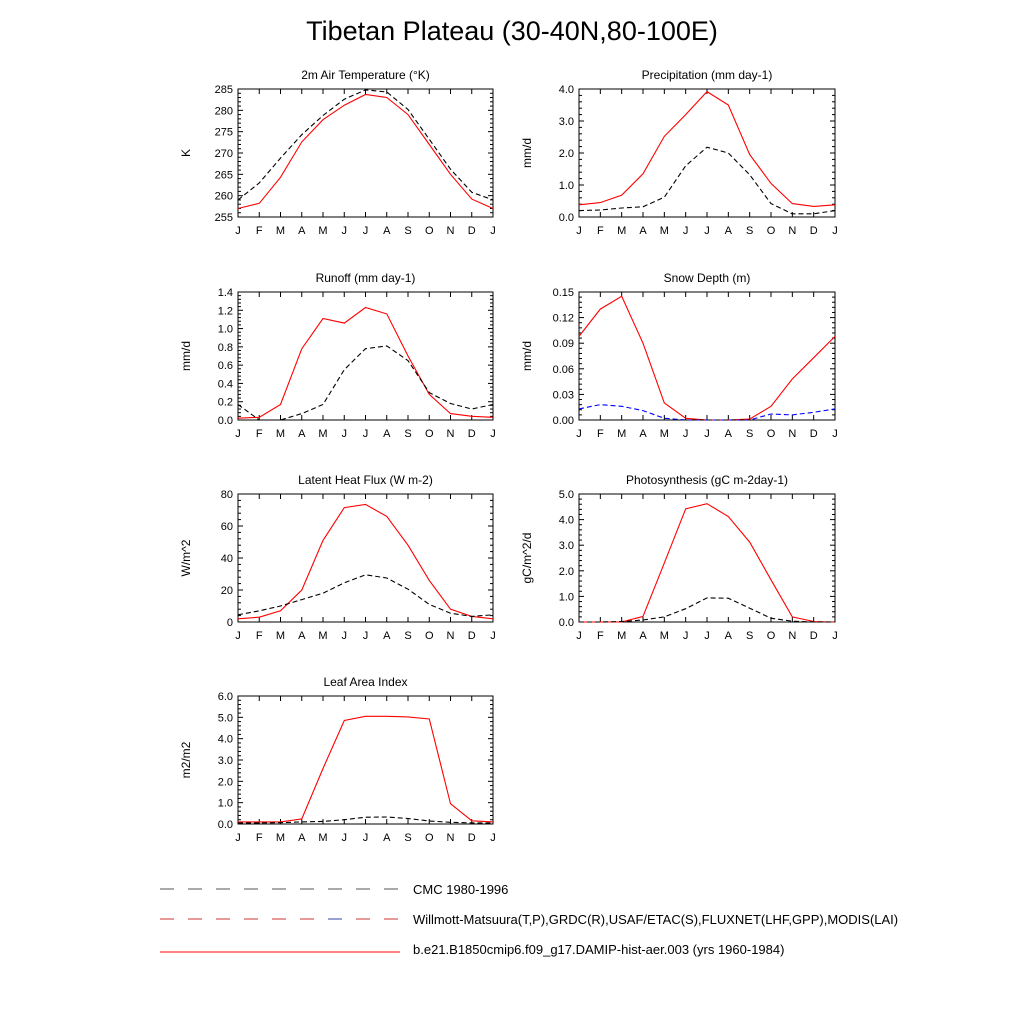 Image resolution: width=1024 pixels, height=1024 pixels. I want to click on y-tick-label: 0.4, so click(225, 384).